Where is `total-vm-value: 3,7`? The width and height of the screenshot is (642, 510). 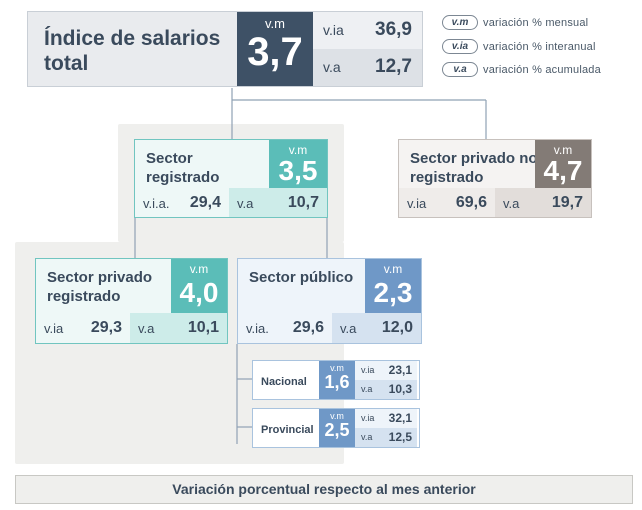 total-vm-value: 3,7 is located at coordinates (275, 52).